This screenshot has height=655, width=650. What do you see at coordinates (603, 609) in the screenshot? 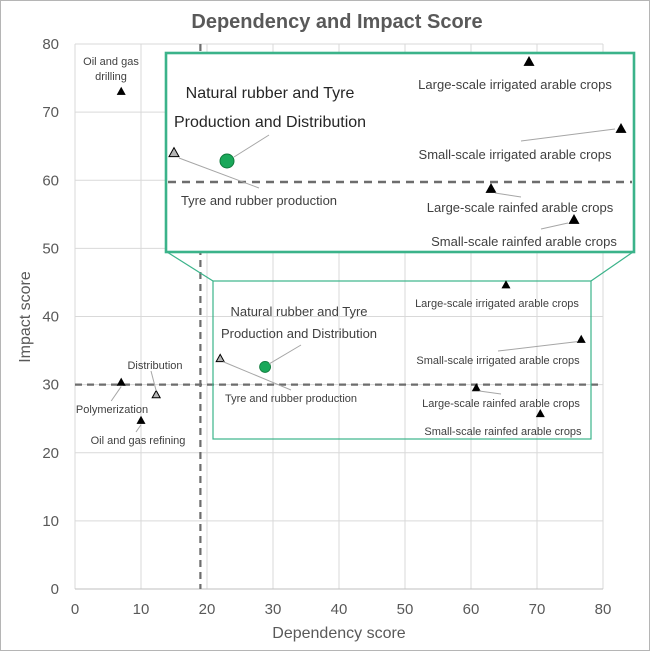
I see `x-tick-label: 80` at bounding box center [603, 609].